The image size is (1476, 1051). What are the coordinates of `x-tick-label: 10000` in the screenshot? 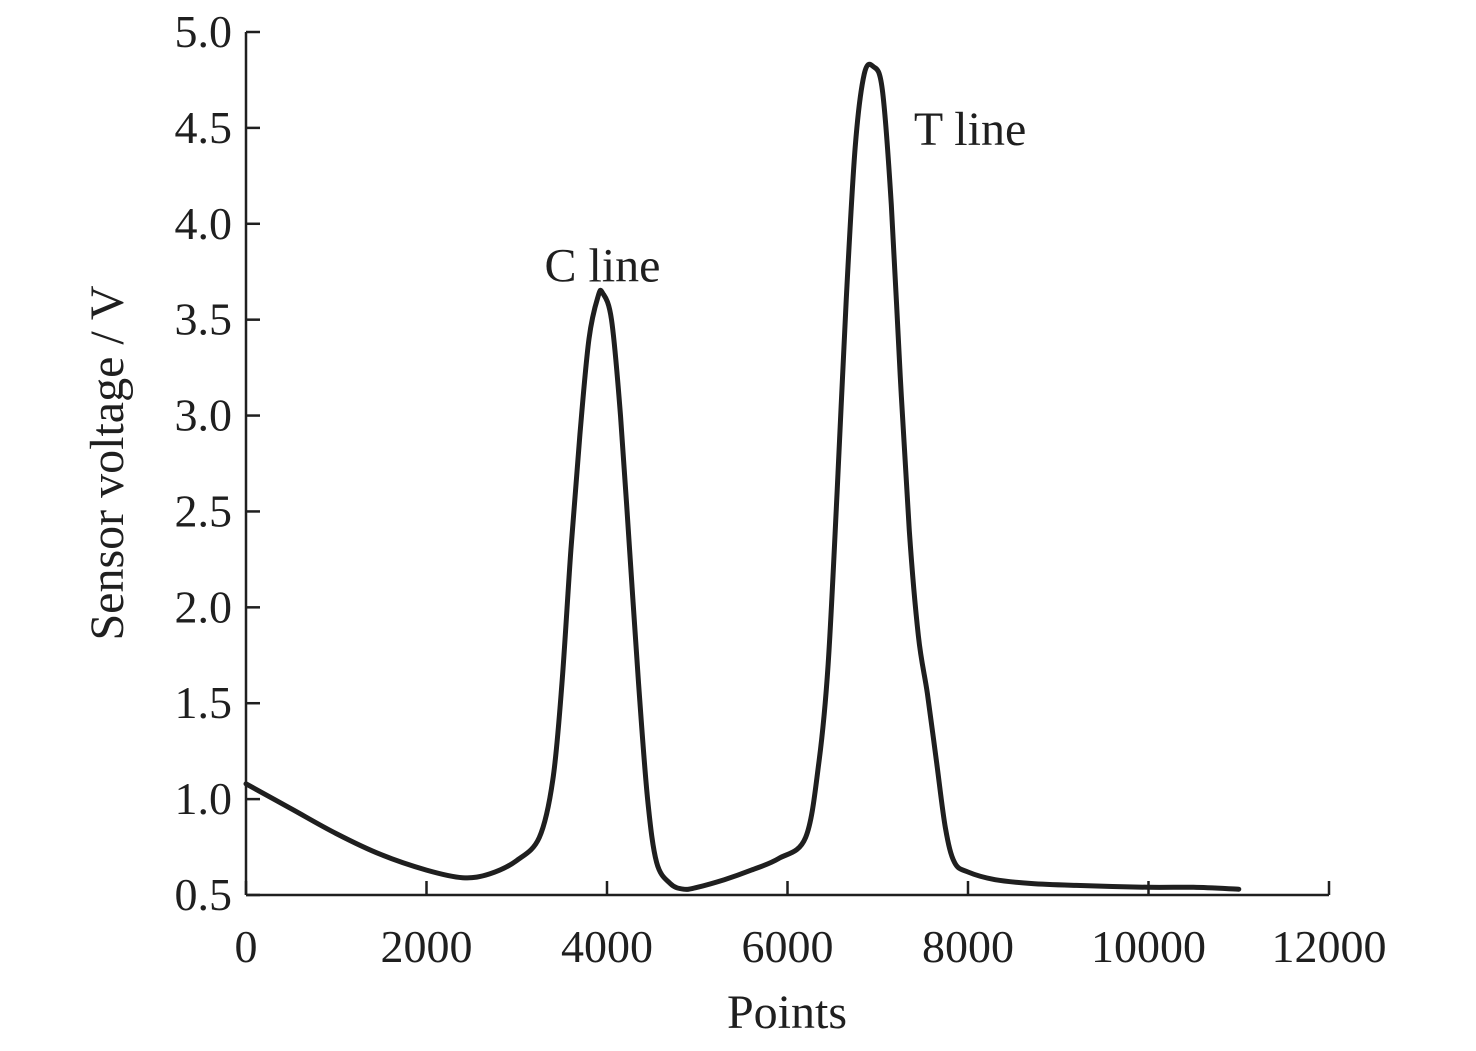 It's located at (1148, 946).